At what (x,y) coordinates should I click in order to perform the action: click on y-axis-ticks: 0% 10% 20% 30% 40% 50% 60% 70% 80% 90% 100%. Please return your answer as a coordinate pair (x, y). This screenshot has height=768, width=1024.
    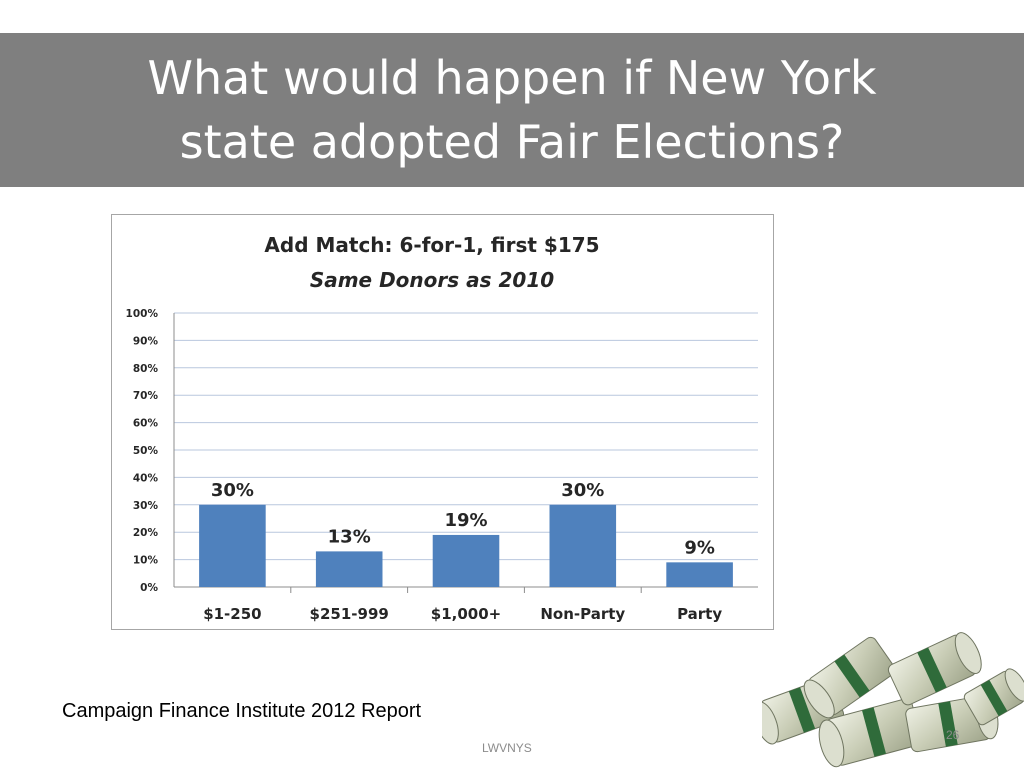
    Looking at the image, I should click on (142, 451).